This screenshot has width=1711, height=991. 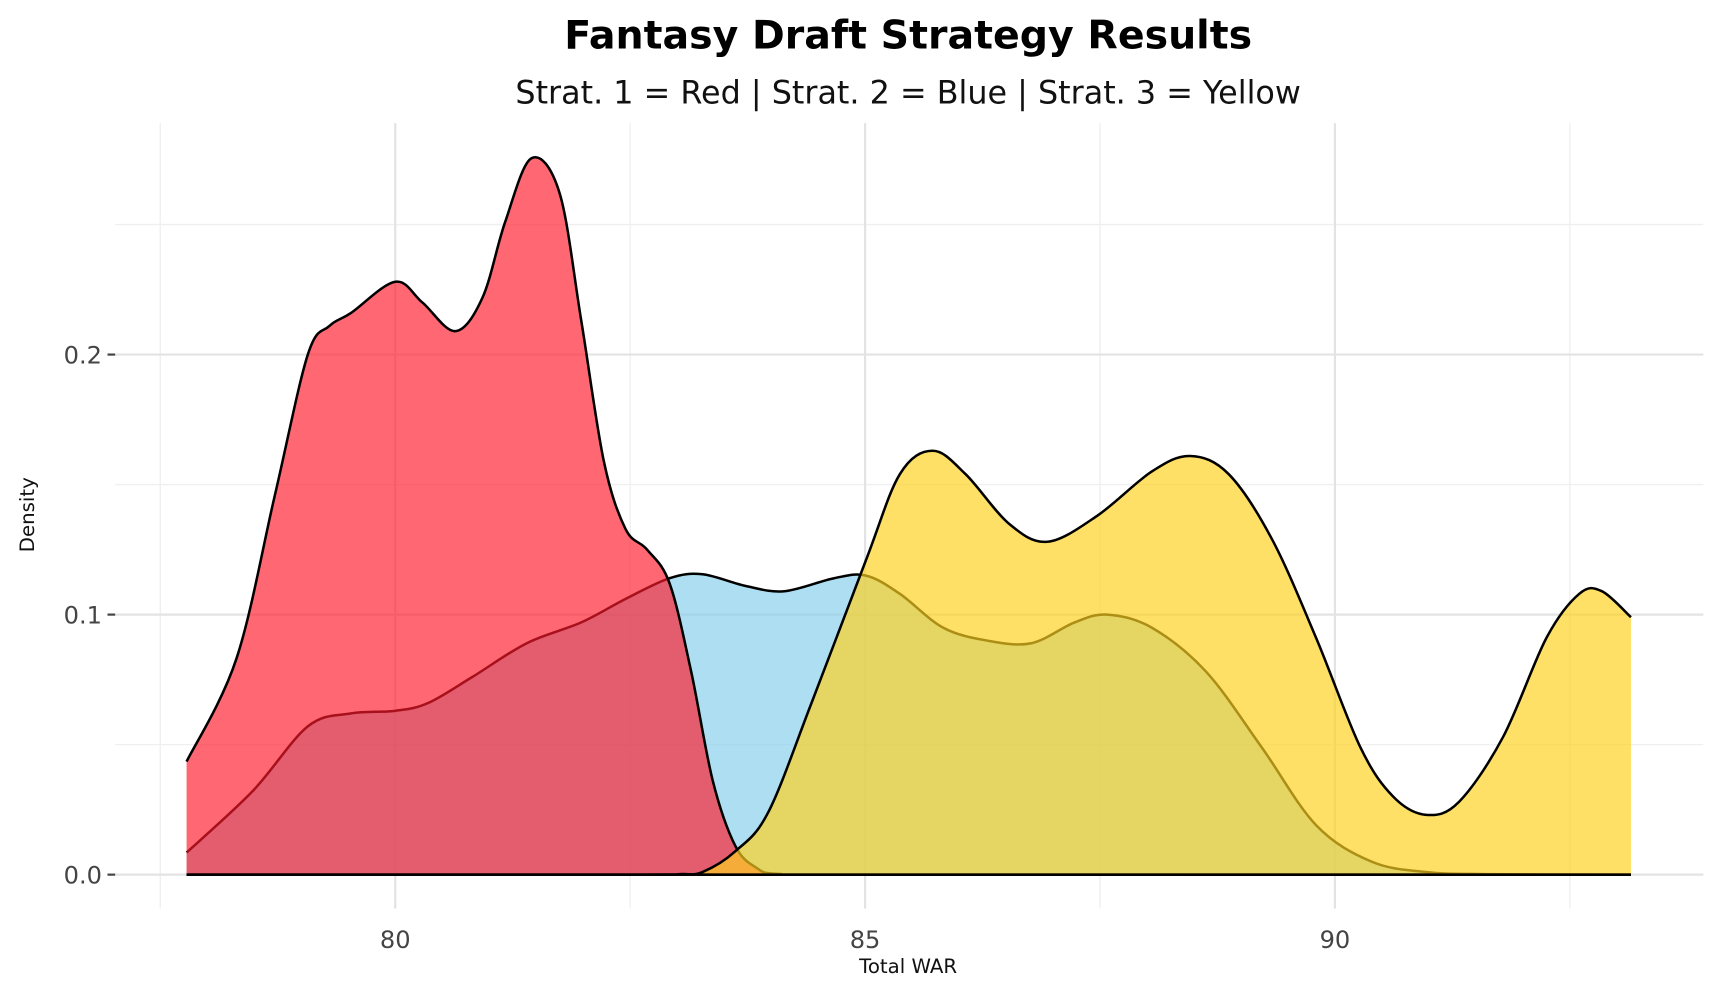 I want to click on y-tick-label: 0.0, so click(x=83, y=875).